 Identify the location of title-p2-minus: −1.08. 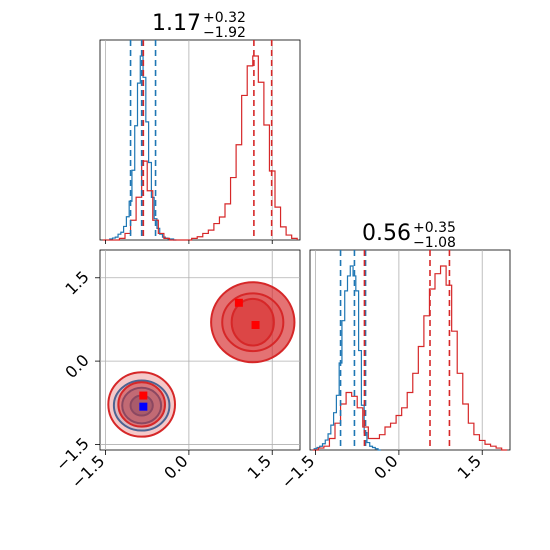
(434, 243).